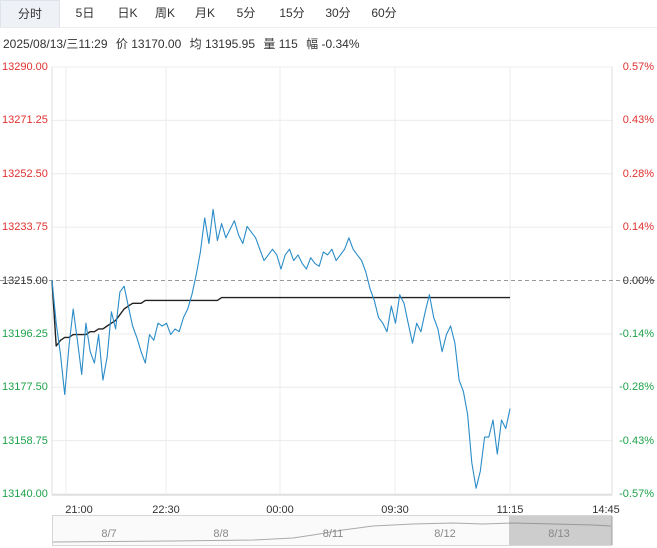 The width and height of the screenshot is (657, 548). Describe the element at coordinates (636, 440) in the screenshot. I see `percent-tick-label: -0.43%` at that location.